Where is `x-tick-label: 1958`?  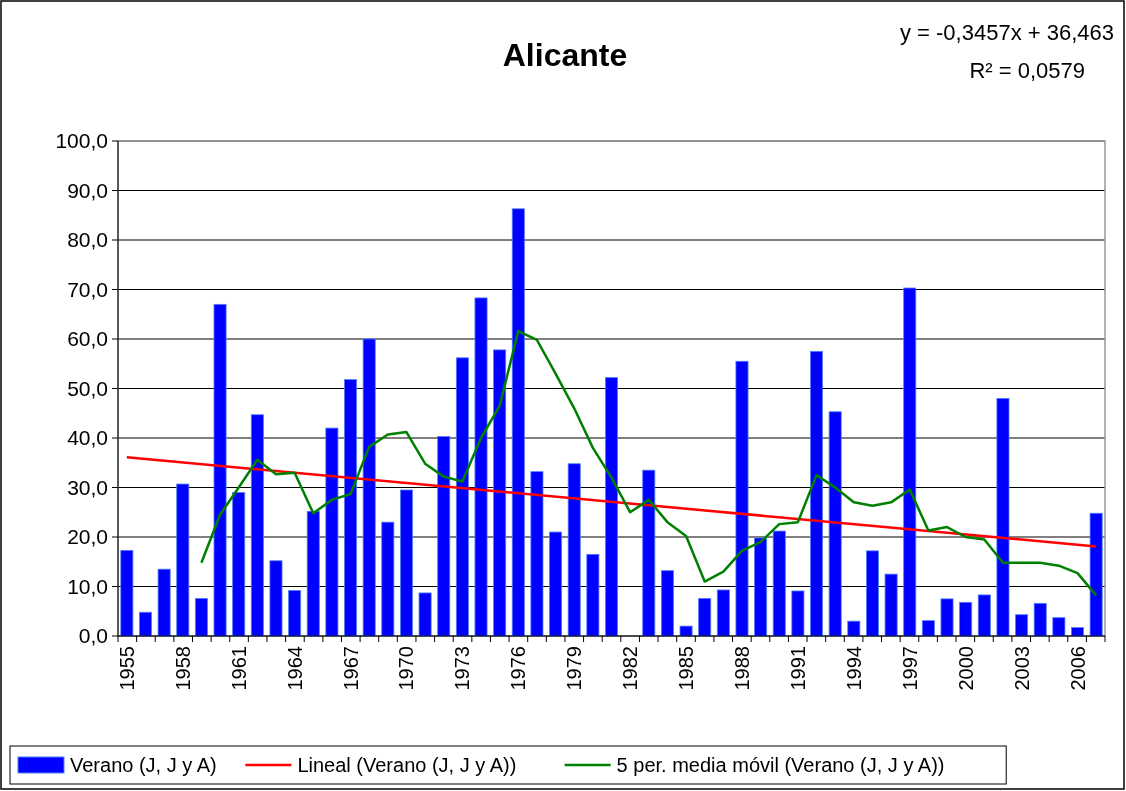
x-tick-label: 1958 is located at coordinates (182, 668).